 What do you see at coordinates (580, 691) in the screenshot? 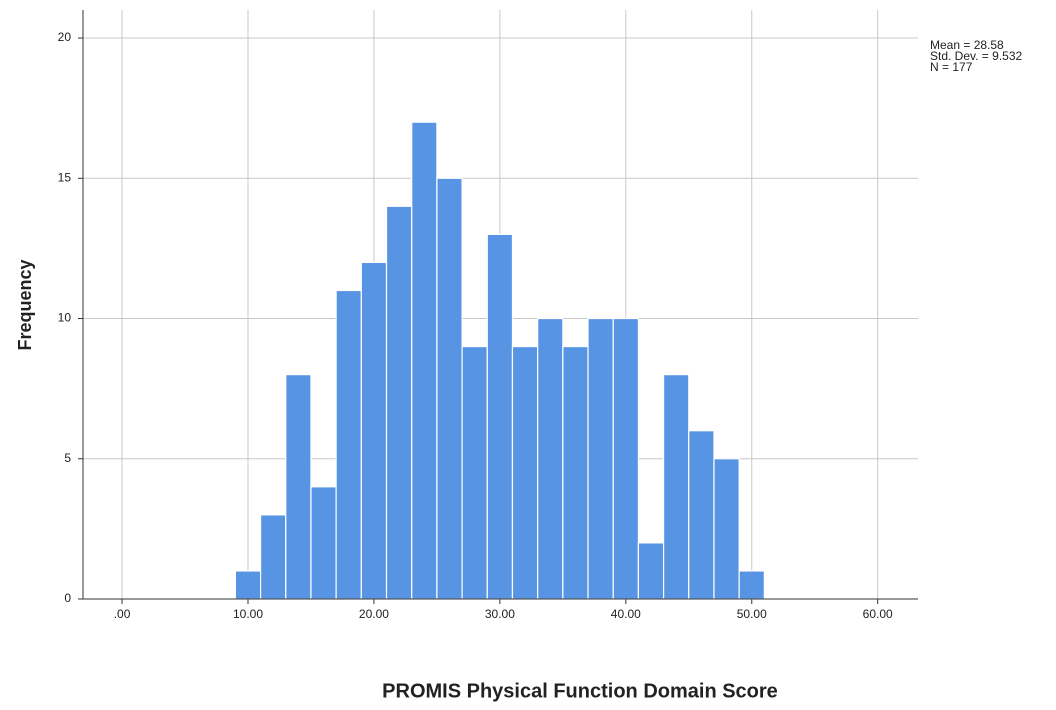
I see `x-axis-label: PROMIS Physical Function Domain Score` at bounding box center [580, 691].